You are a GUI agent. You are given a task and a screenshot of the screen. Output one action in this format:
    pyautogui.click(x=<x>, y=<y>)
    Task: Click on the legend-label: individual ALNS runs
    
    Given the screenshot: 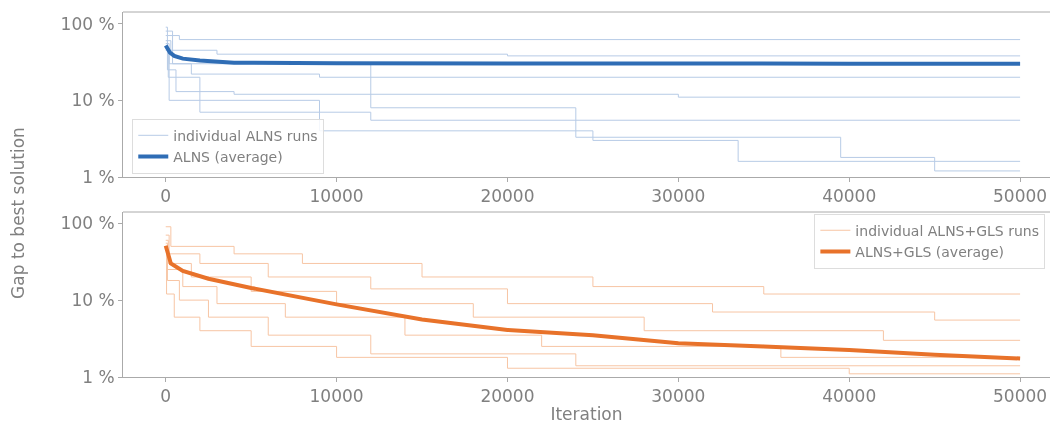 What is the action you would take?
    pyautogui.click(x=245, y=135)
    